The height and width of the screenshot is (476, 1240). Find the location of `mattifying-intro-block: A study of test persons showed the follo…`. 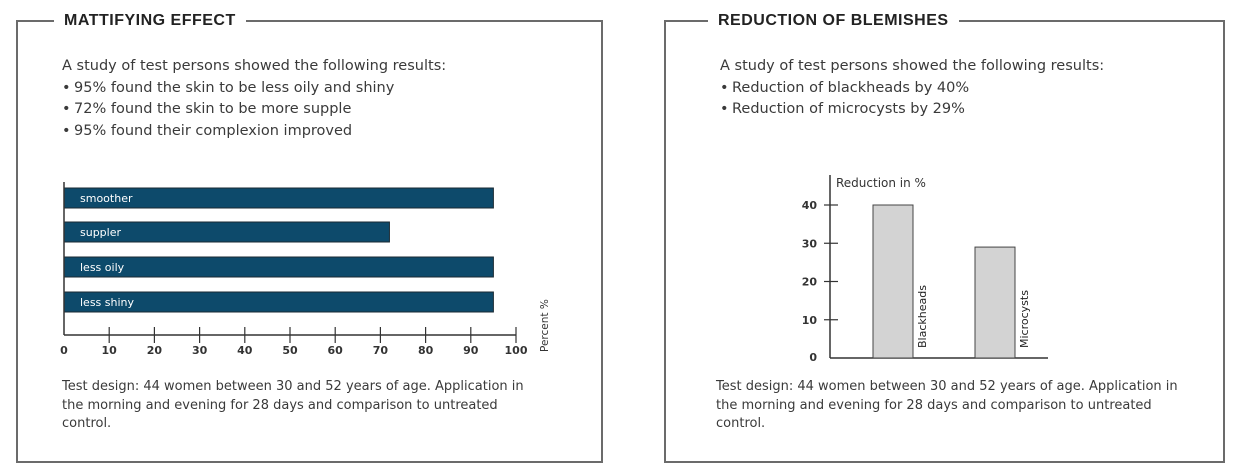

mattifying-intro-block: A study of test persons showed the follo… is located at coordinates (254, 99).